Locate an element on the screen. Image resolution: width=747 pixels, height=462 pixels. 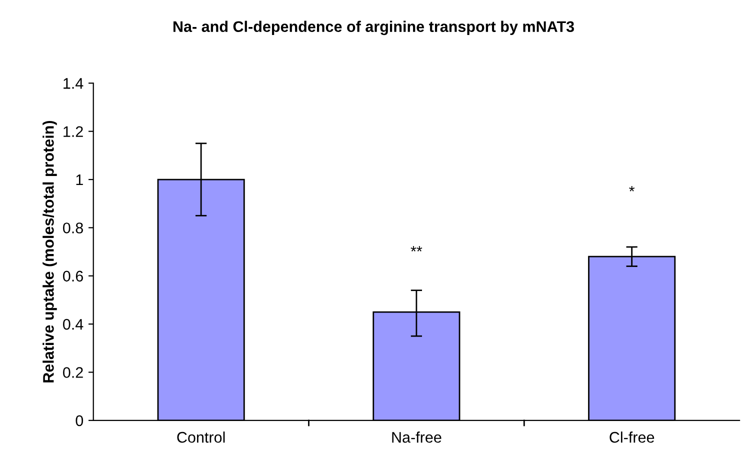
y-tick-label: 1.4 is located at coordinates (74, 83).